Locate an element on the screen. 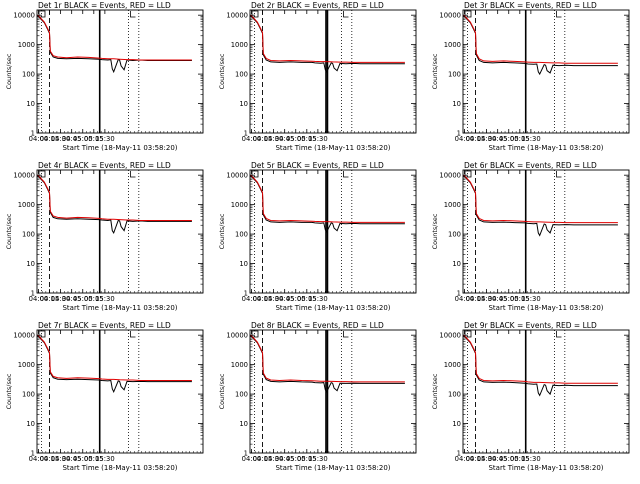 This screenshot has height=484, width=640. chart-title: Det 1r BLACK = Events, RED = LLD is located at coordinates (104, 5).